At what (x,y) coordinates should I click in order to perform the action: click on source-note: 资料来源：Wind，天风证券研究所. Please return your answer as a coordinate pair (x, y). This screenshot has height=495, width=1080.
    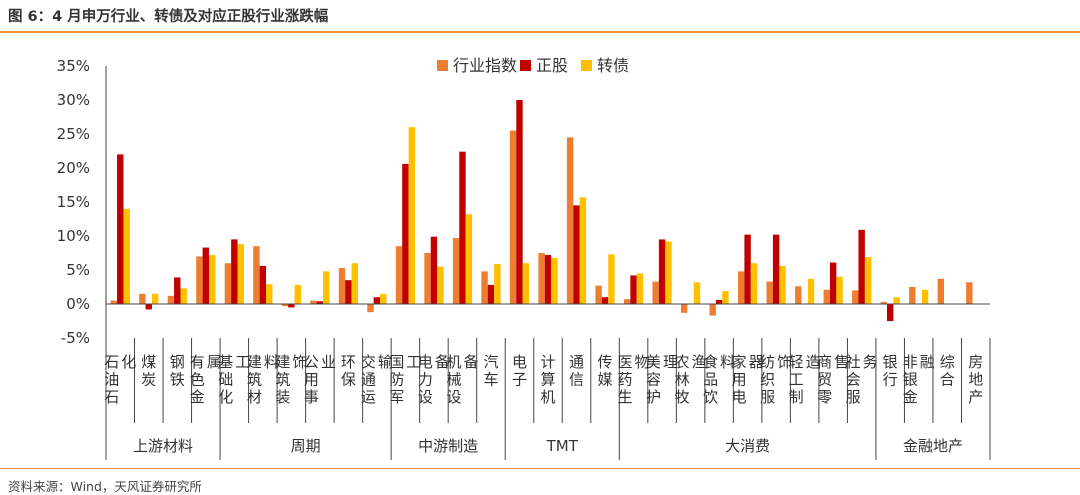
    Looking at the image, I should click on (105, 486).